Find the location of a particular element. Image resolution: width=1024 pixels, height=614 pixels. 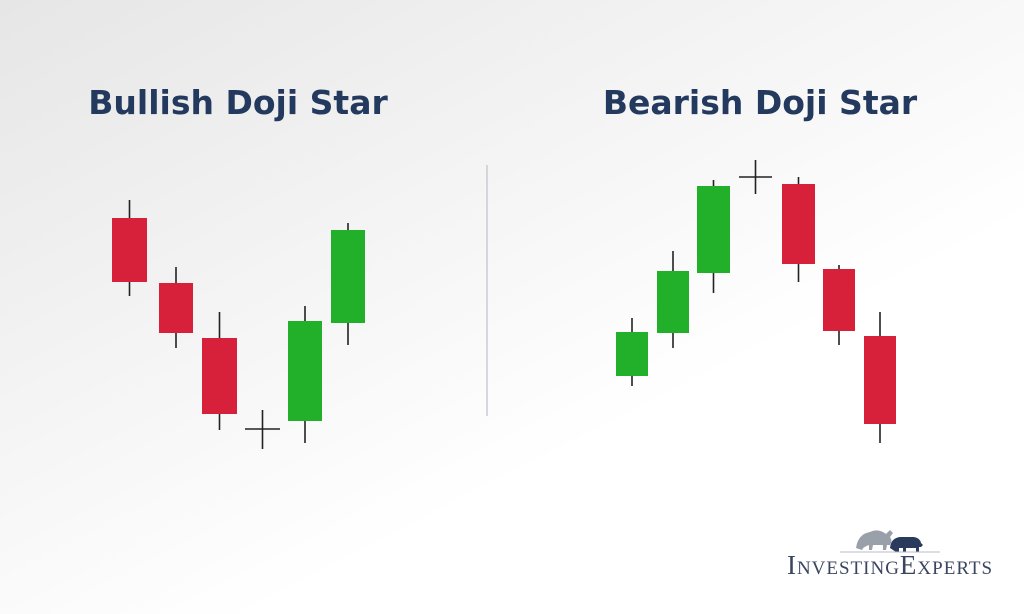

panel-title: Bearish Doji Star is located at coordinates (760, 102).